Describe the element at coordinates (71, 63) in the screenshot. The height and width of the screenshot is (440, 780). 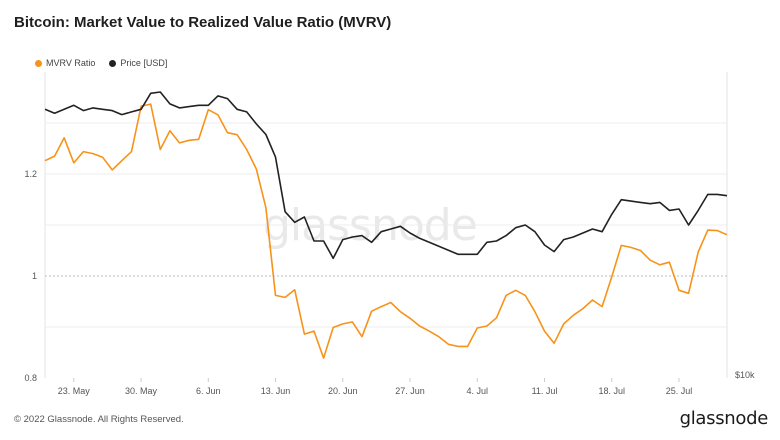
I see `legend-label-mvrv: MVRV Ratio` at that location.